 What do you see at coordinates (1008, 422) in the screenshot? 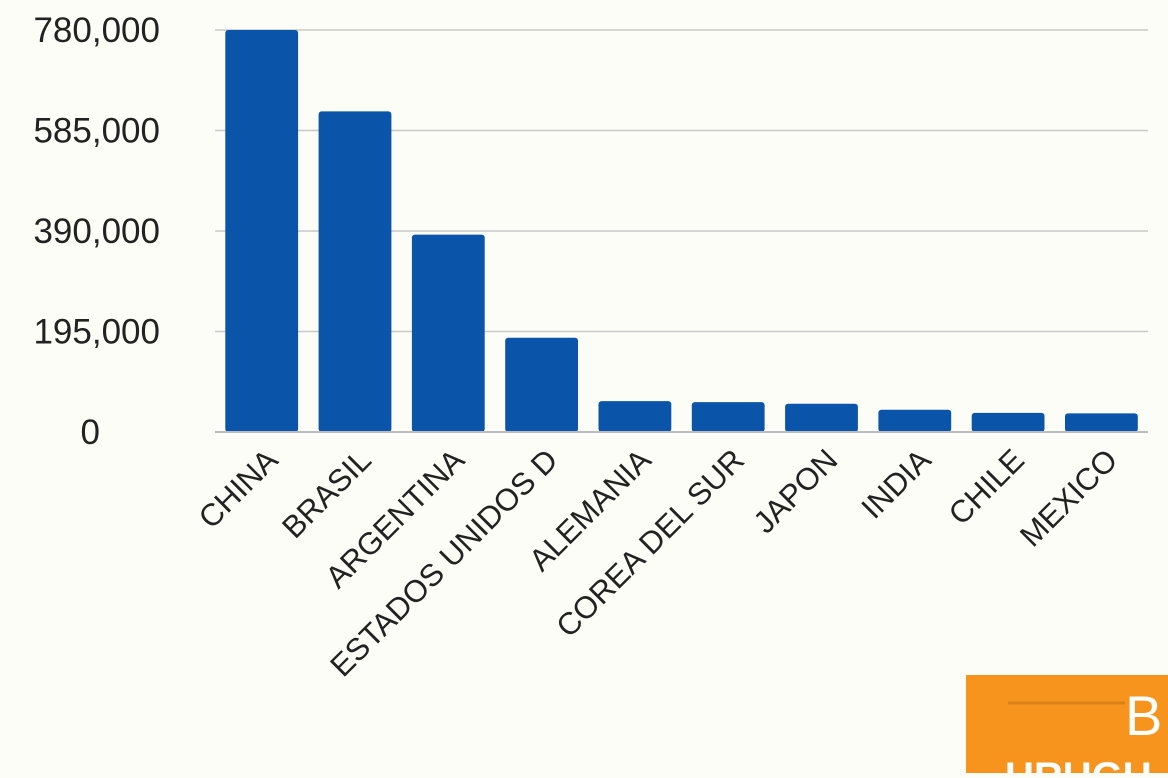
I see `bar-chile` at bounding box center [1008, 422].